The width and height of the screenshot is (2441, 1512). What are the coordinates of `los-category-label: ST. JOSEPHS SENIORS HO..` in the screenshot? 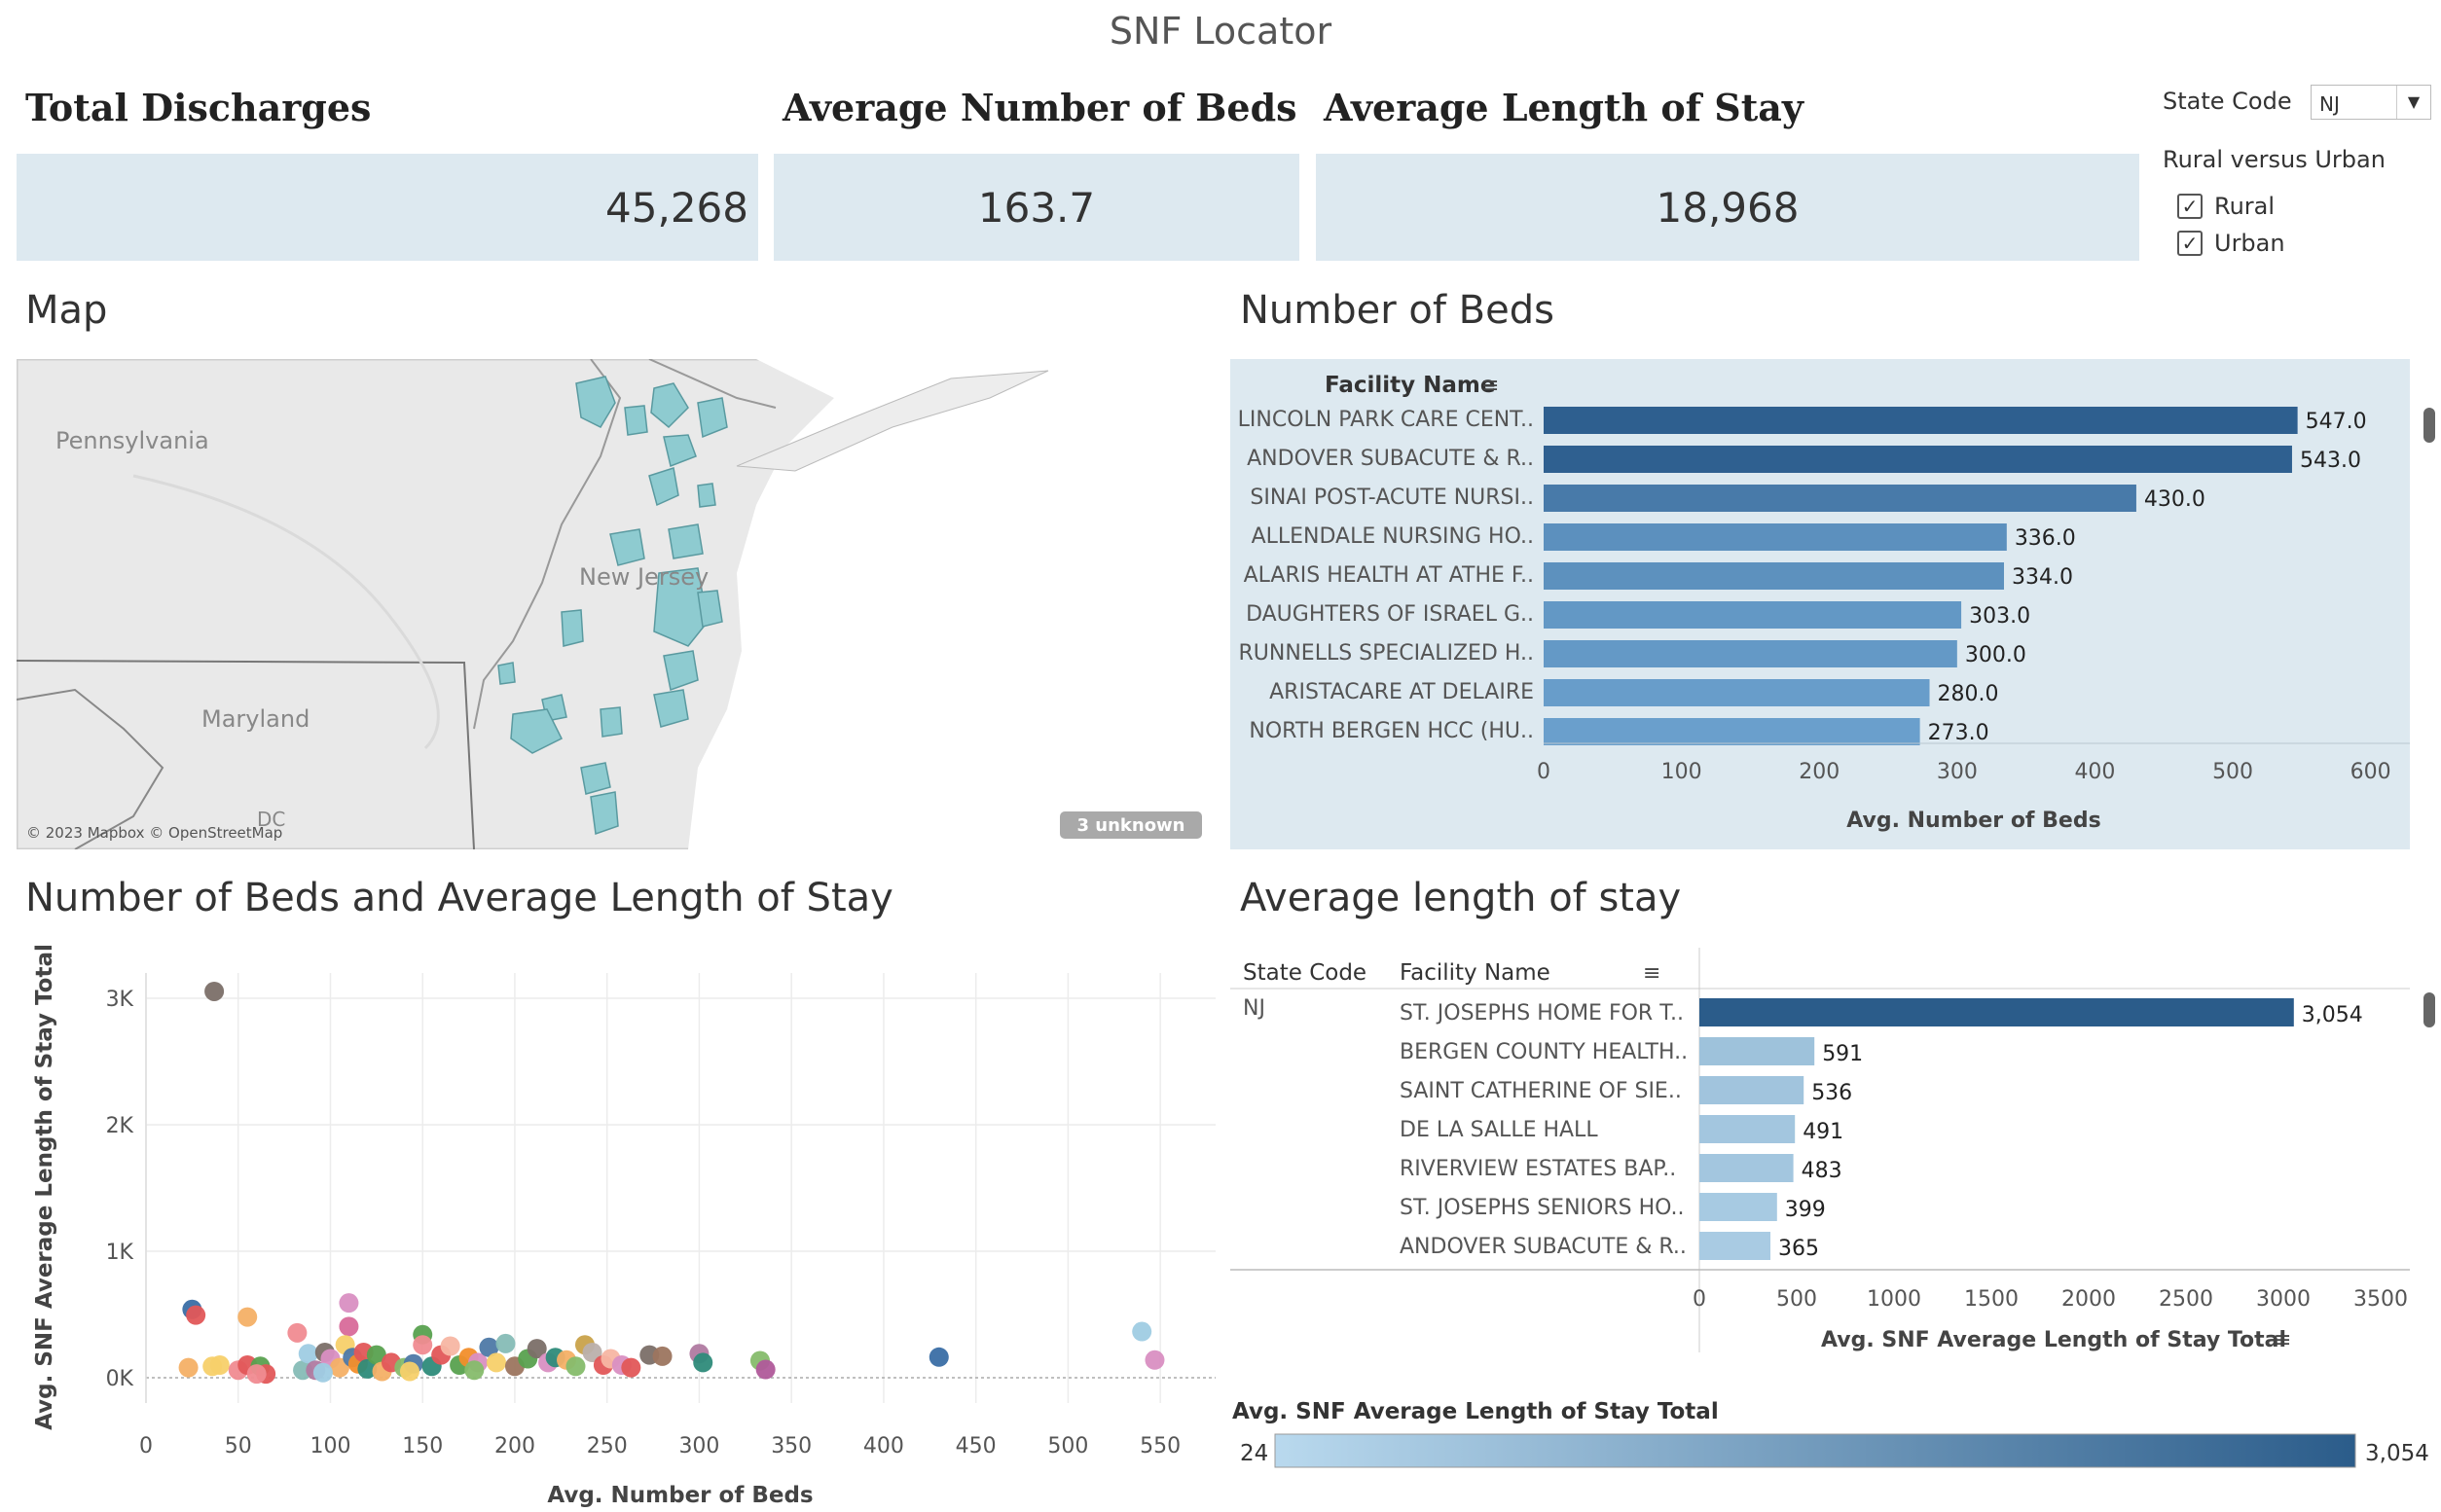 It's located at (1542, 1208).